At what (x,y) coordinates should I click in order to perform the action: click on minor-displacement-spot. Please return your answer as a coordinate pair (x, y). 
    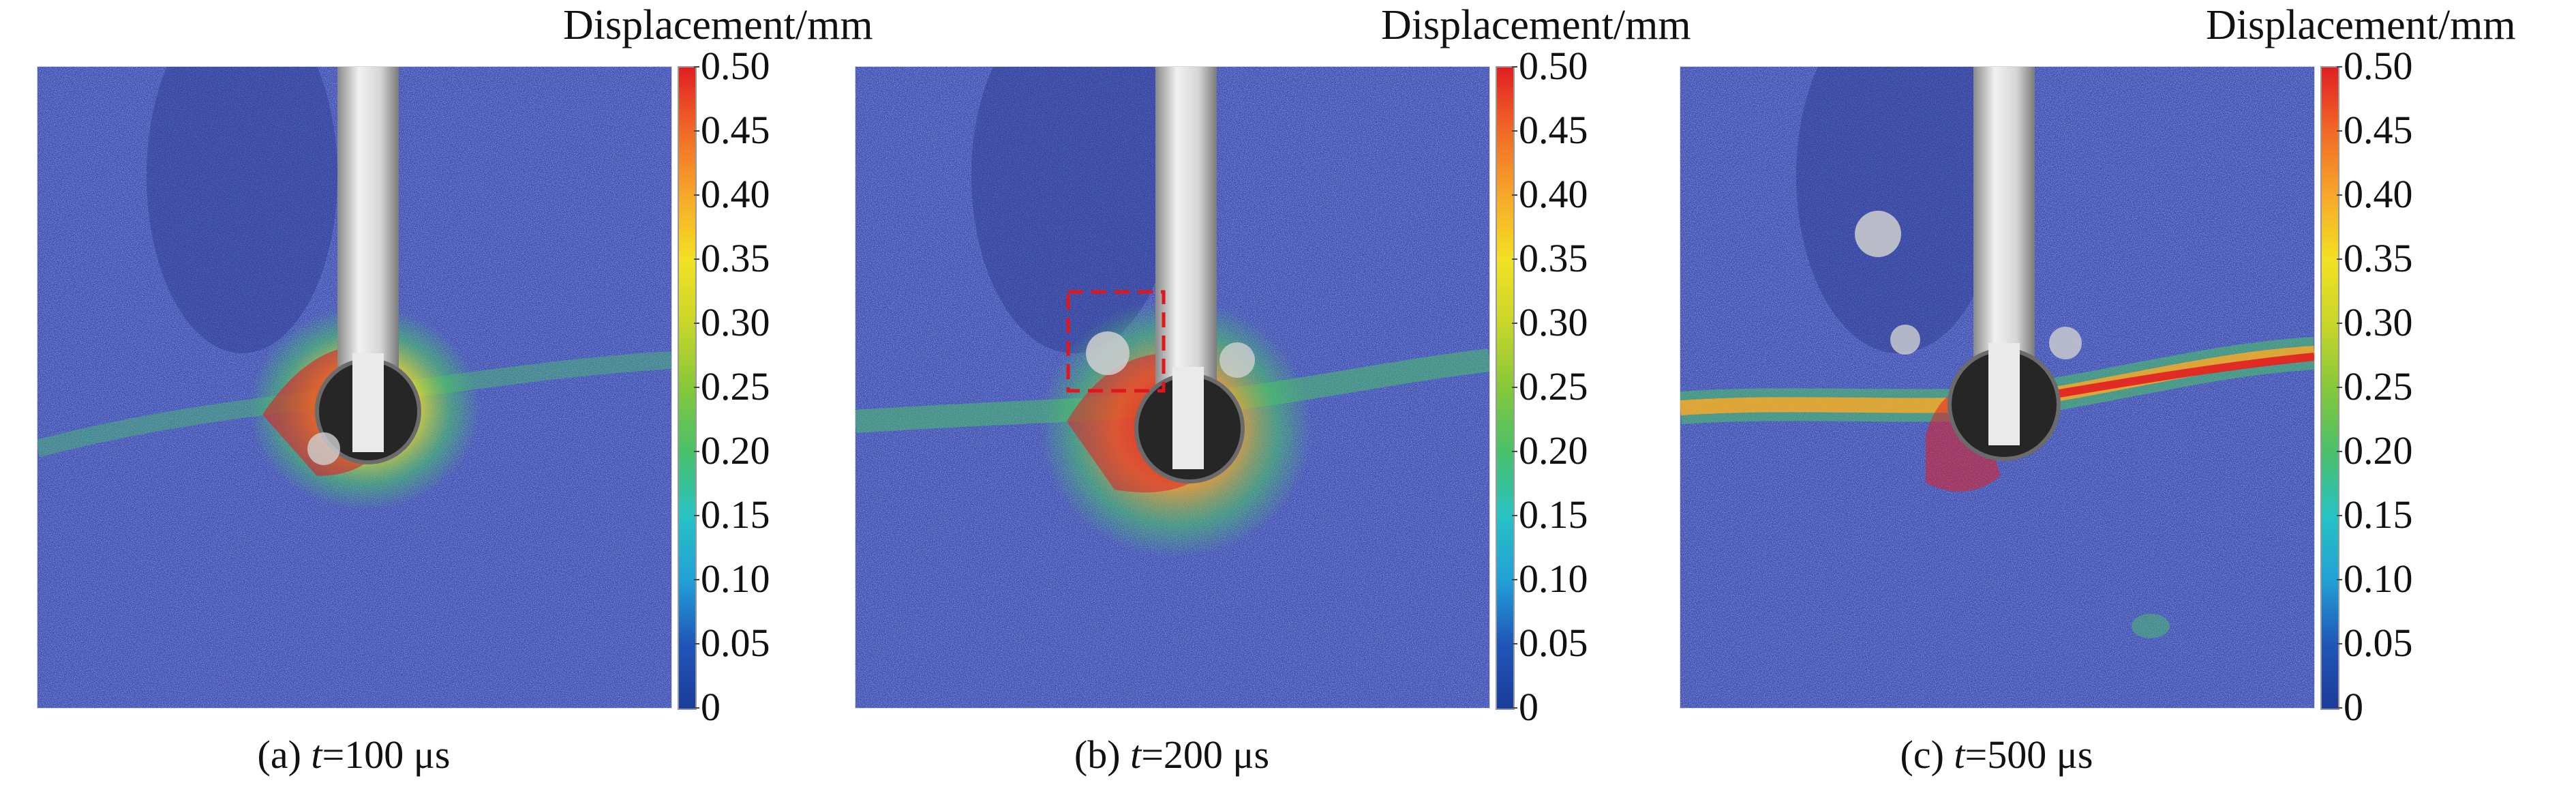
    Looking at the image, I should click on (2151, 626).